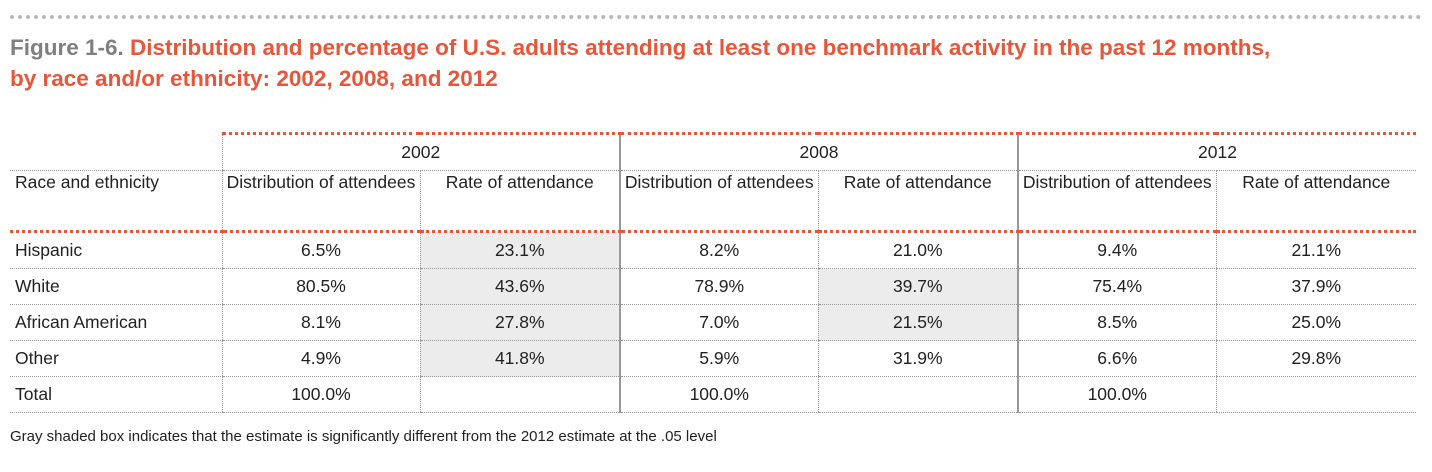 The height and width of the screenshot is (472, 1432). Describe the element at coordinates (116, 286) in the screenshot. I see `row-label: White` at that location.